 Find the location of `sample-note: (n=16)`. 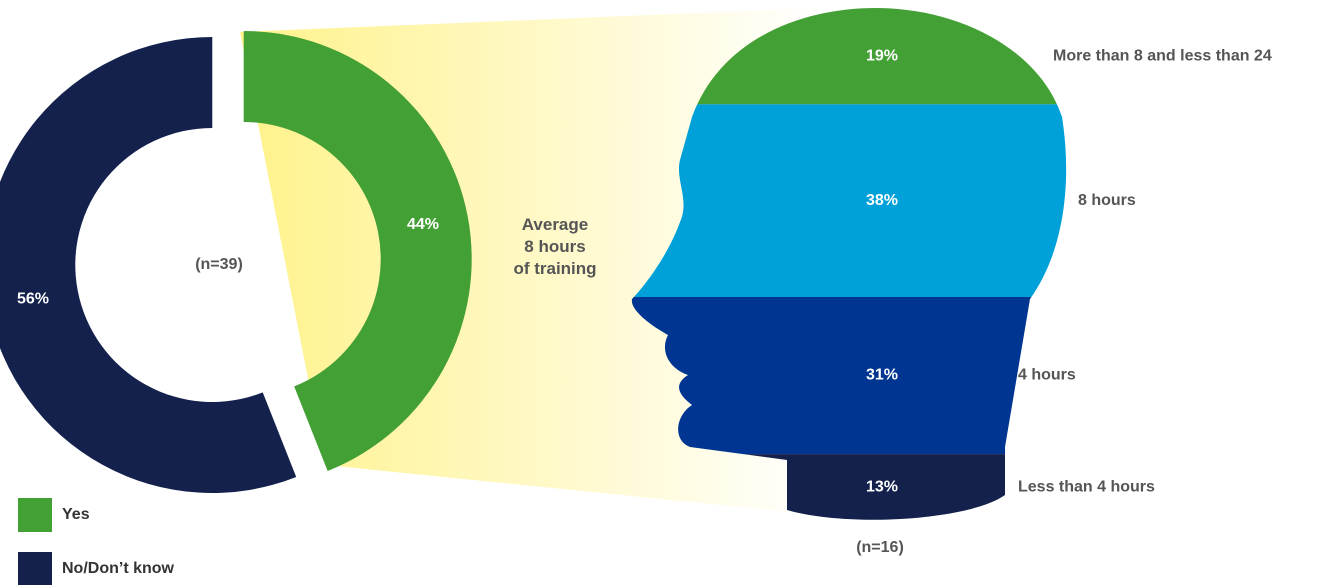

sample-note: (n=16) is located at coordinates (880, 547).